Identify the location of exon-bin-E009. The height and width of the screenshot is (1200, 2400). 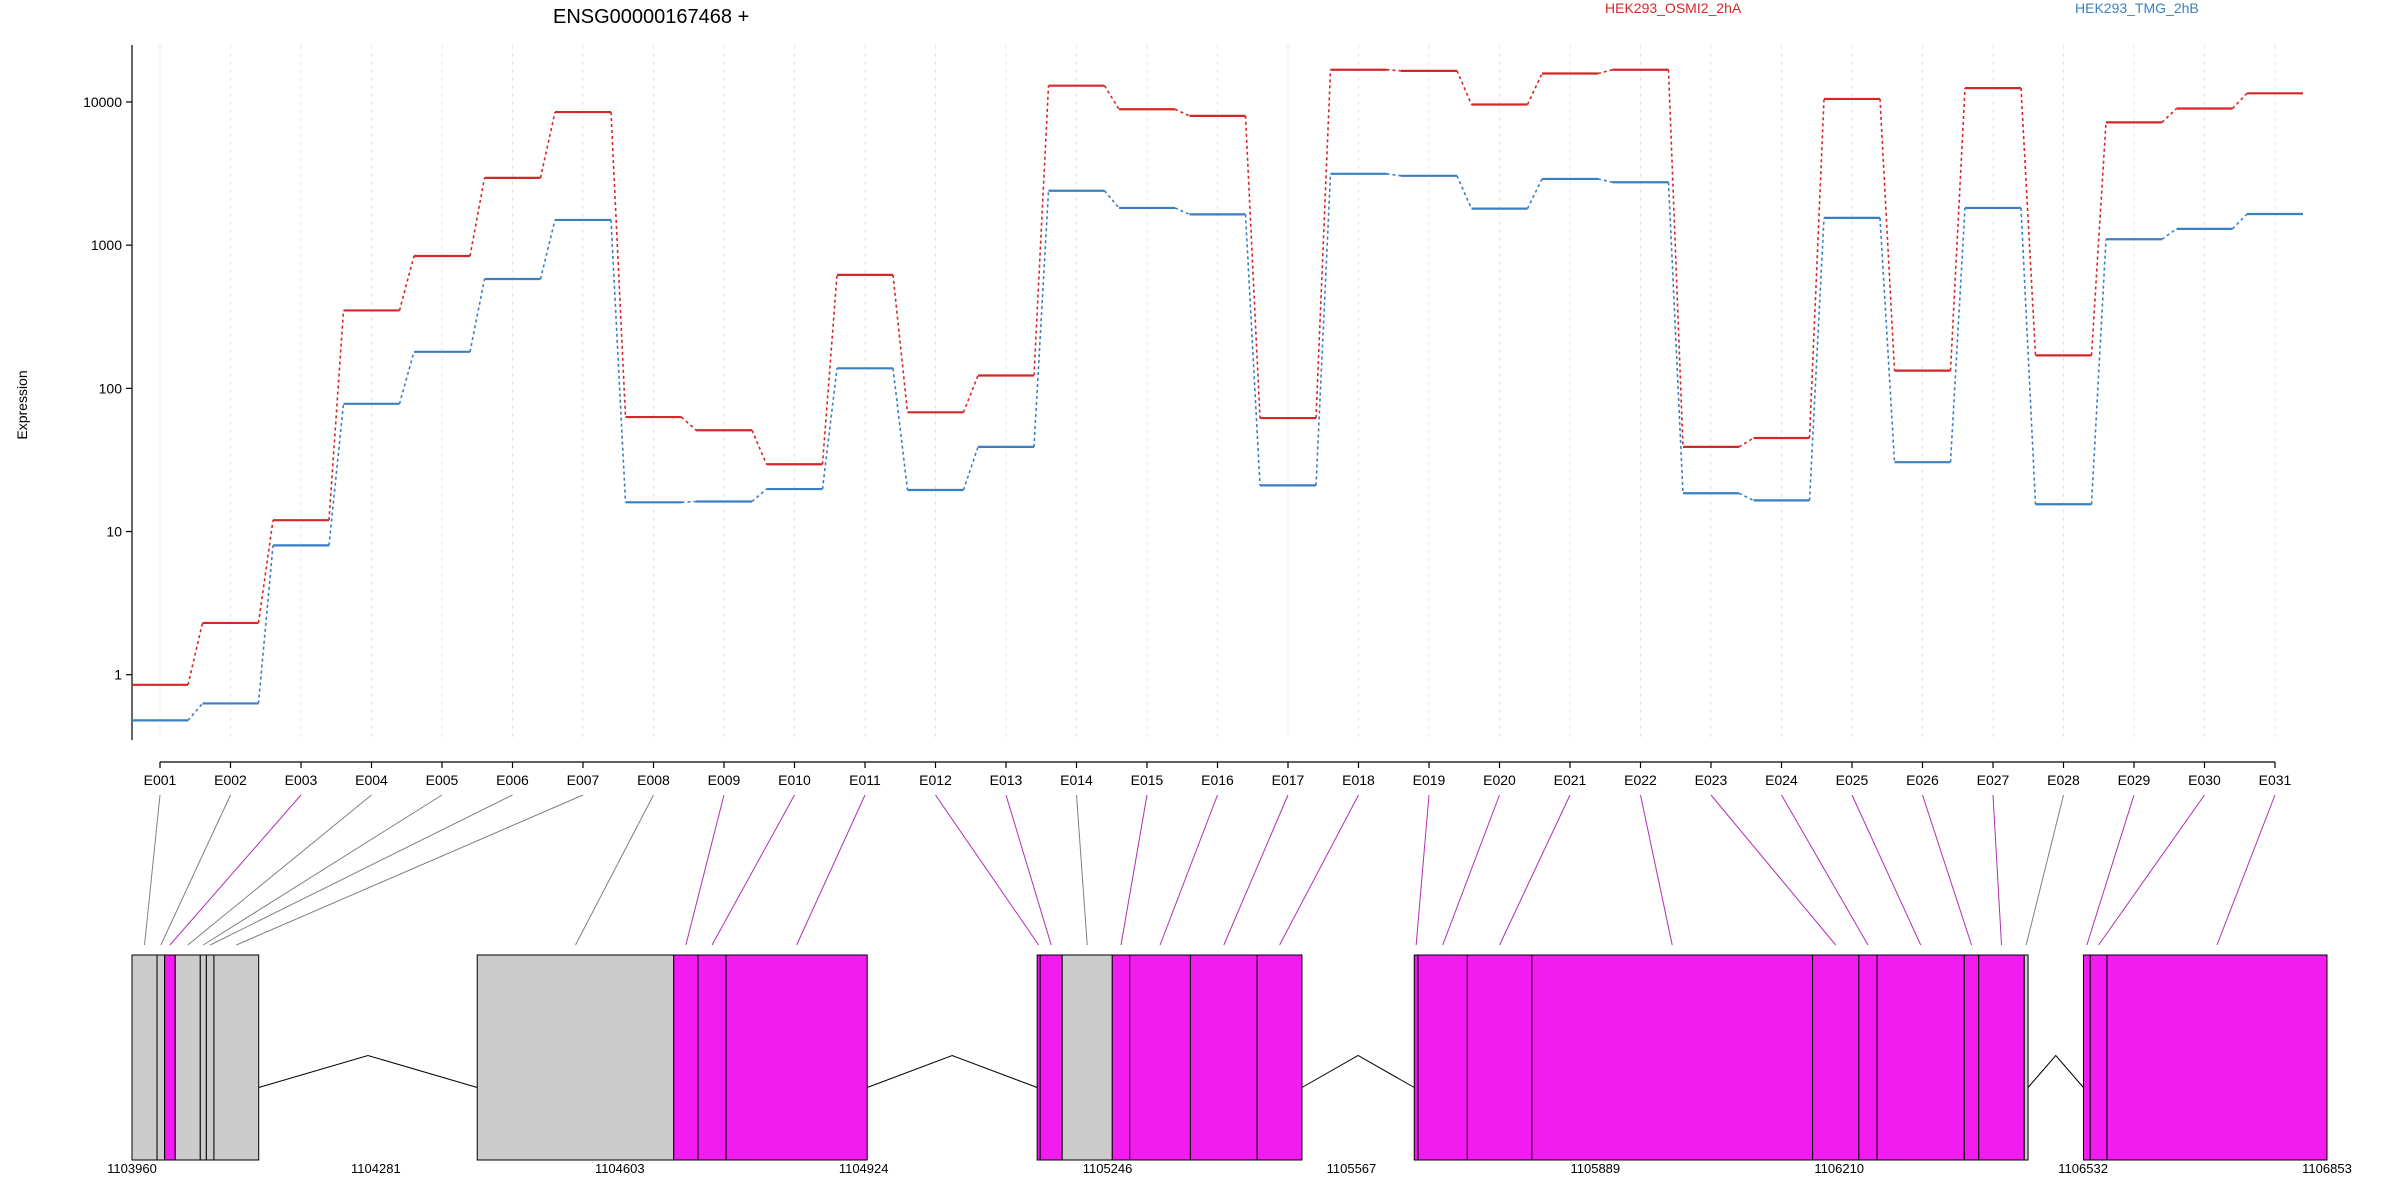
(686, 1057).